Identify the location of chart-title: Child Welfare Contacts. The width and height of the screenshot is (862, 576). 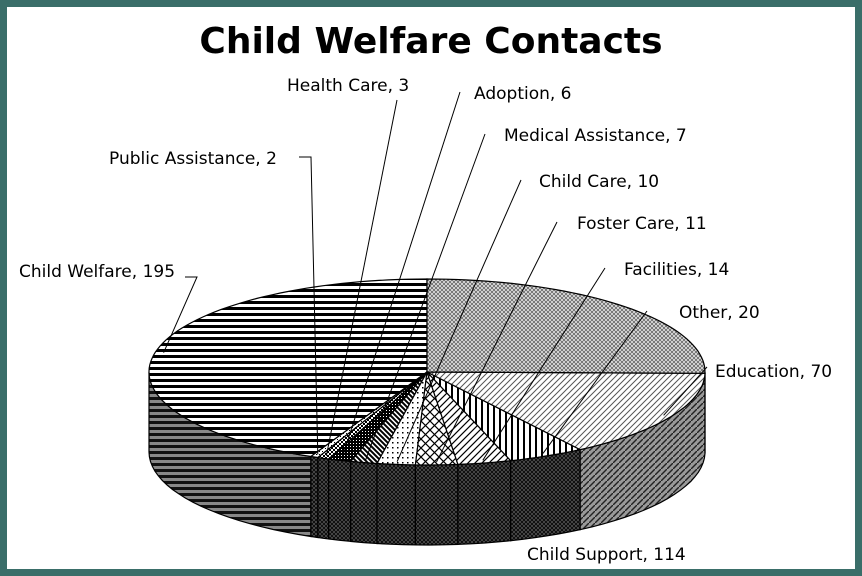
(431, 41).